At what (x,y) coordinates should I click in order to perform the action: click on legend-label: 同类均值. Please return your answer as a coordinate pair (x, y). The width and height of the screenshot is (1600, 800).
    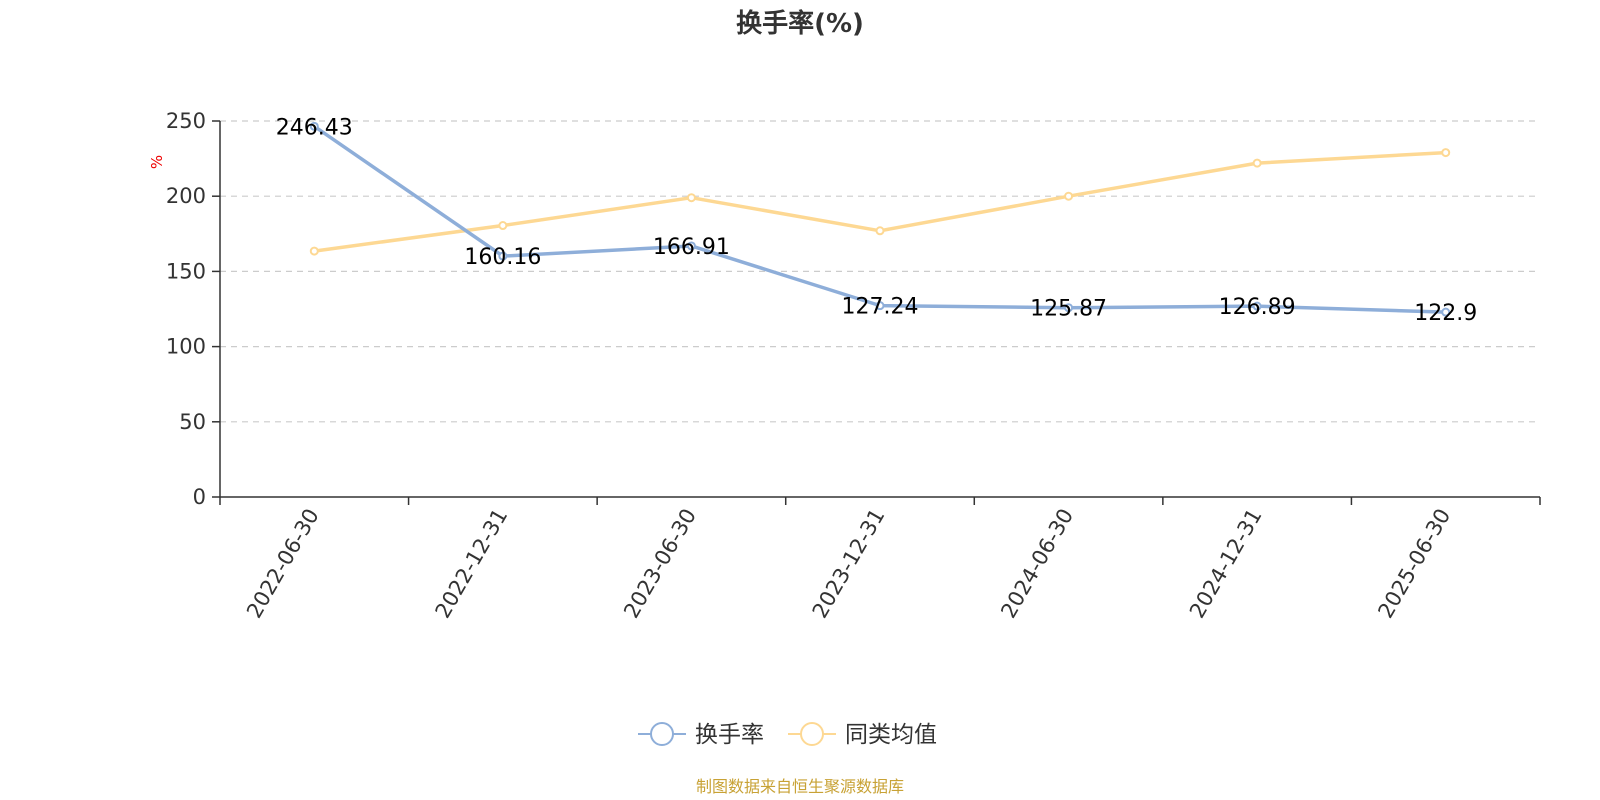
    Looking at the image, I should click on (891, 735).